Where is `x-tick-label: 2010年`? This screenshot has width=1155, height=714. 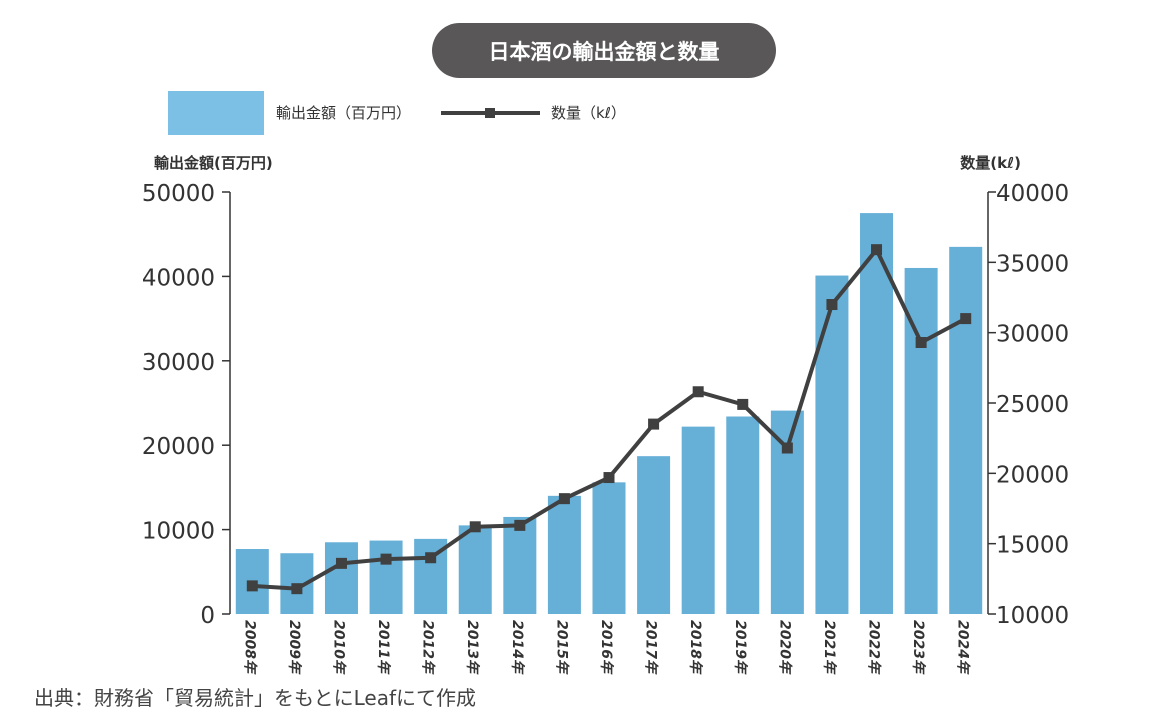
x-tick-label: 2010年 is located at coordinates (338, 647).